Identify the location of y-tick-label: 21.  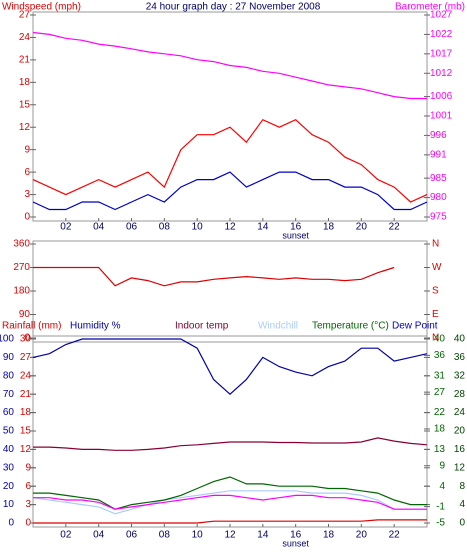
(25, 60).